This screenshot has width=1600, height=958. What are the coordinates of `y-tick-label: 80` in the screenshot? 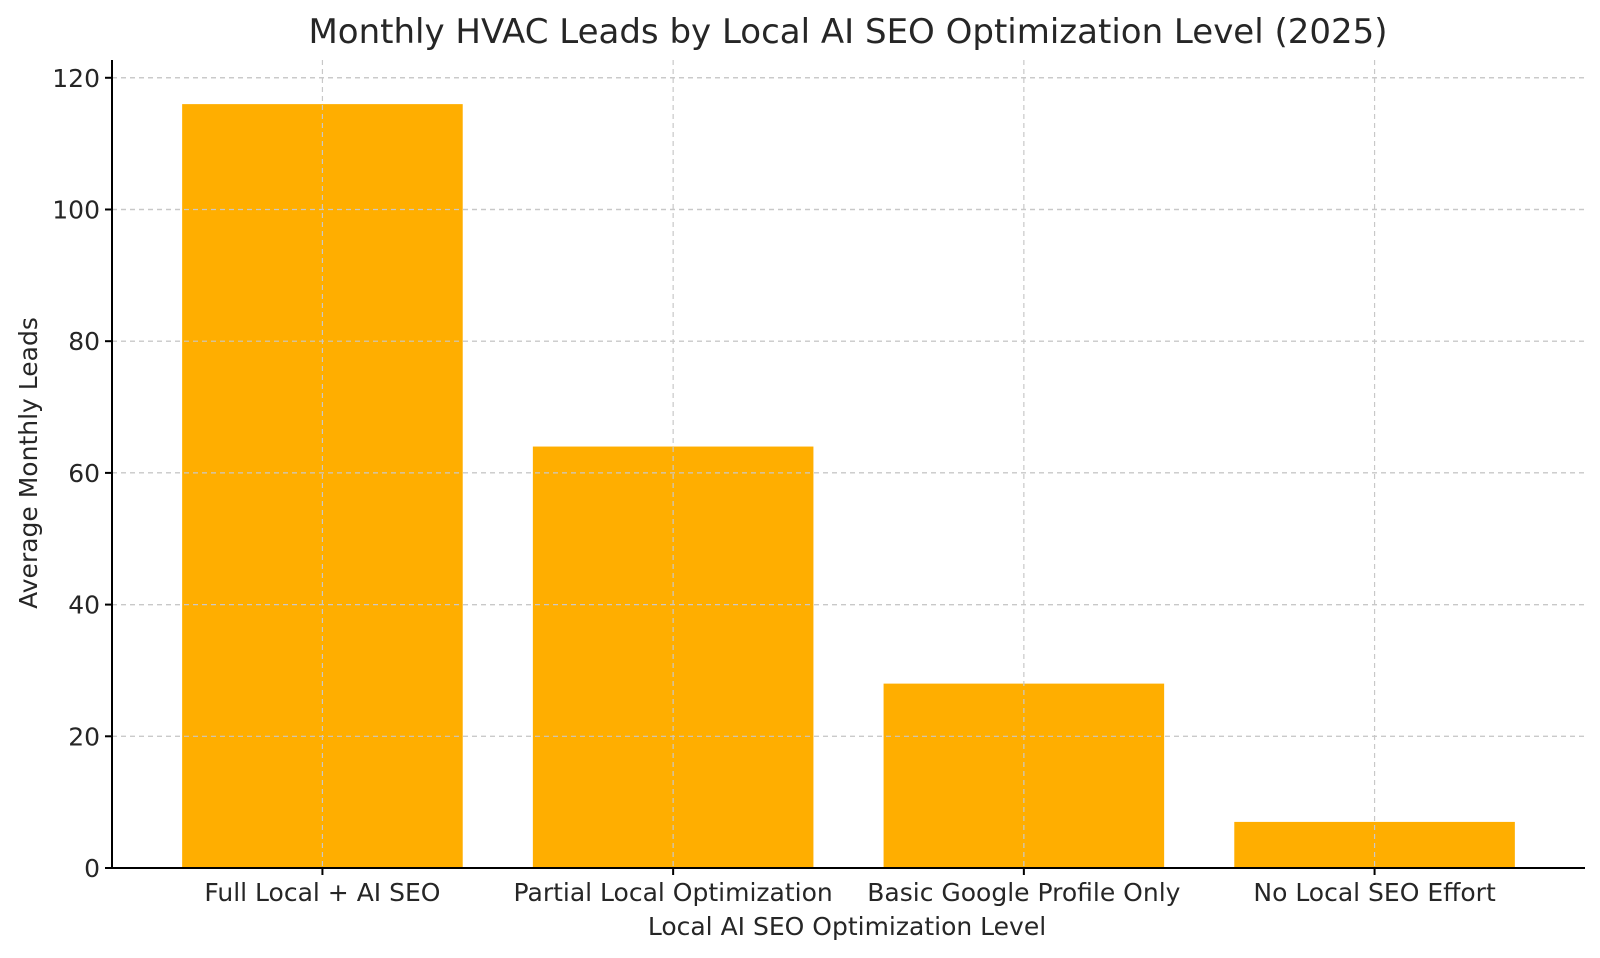 It's located at (84, 341).